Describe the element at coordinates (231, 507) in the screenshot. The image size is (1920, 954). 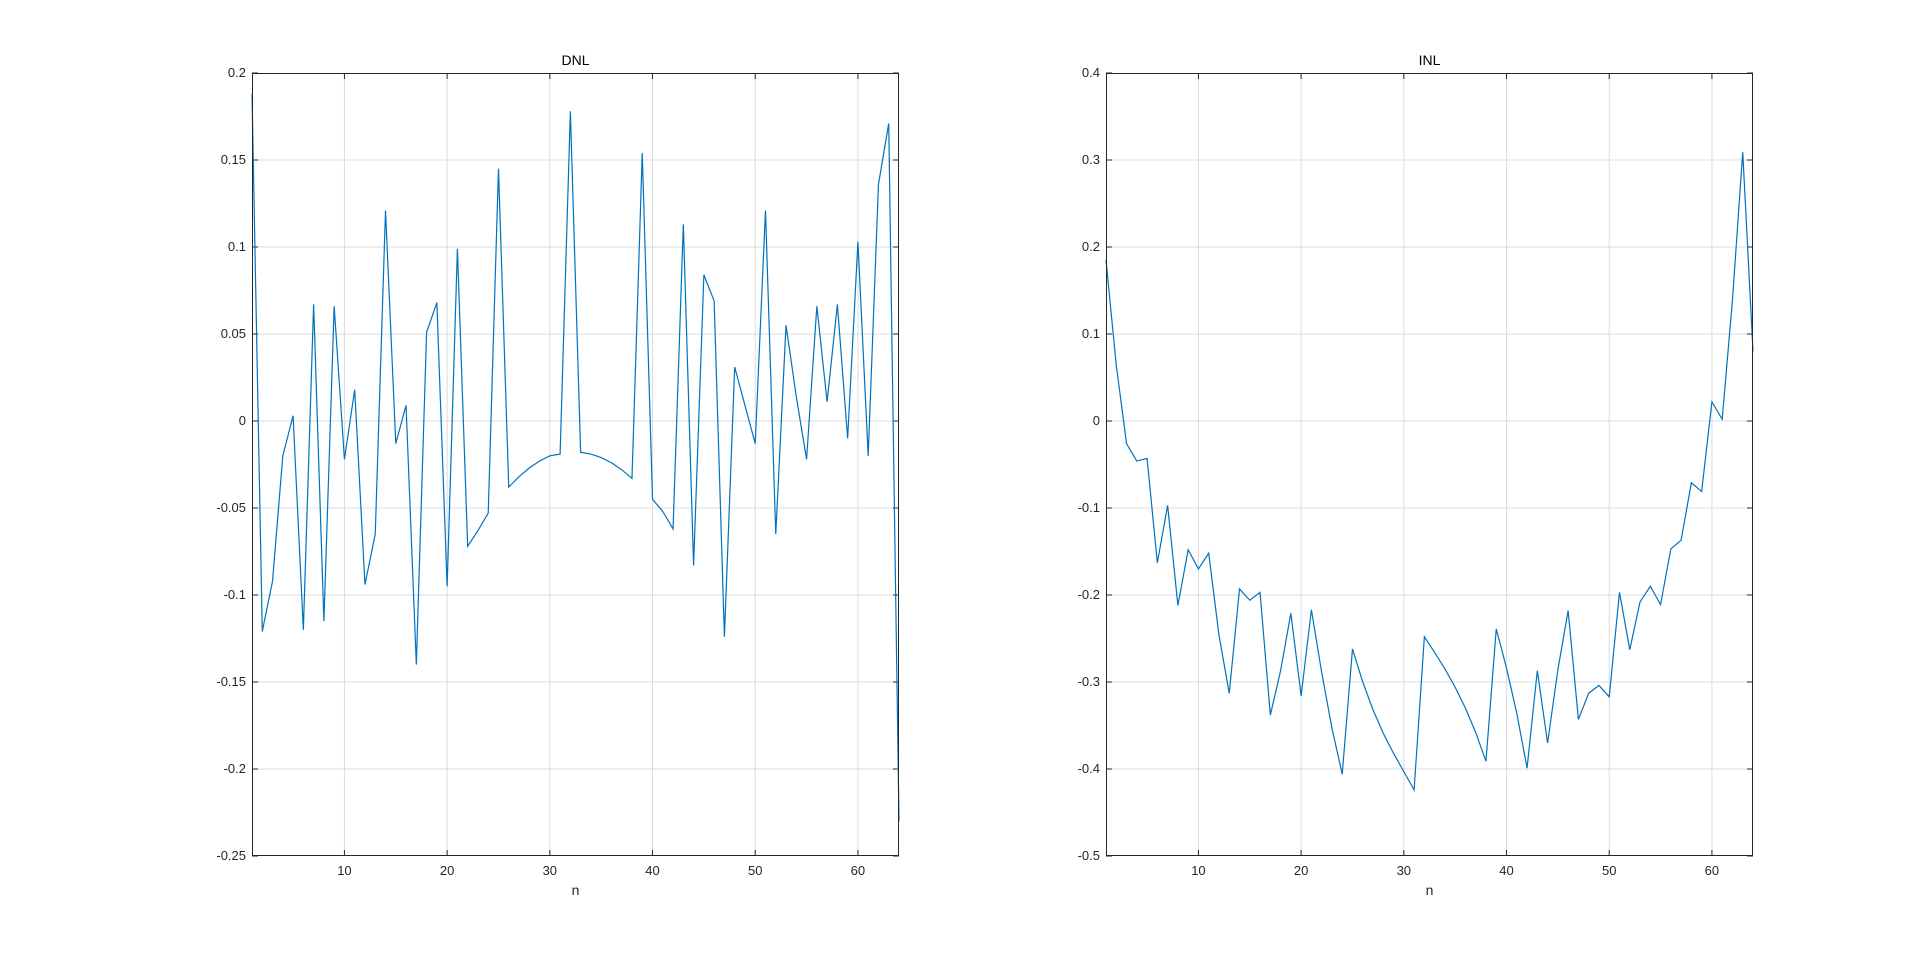
I see `dnl-ytick-label: -0.05` at that location.